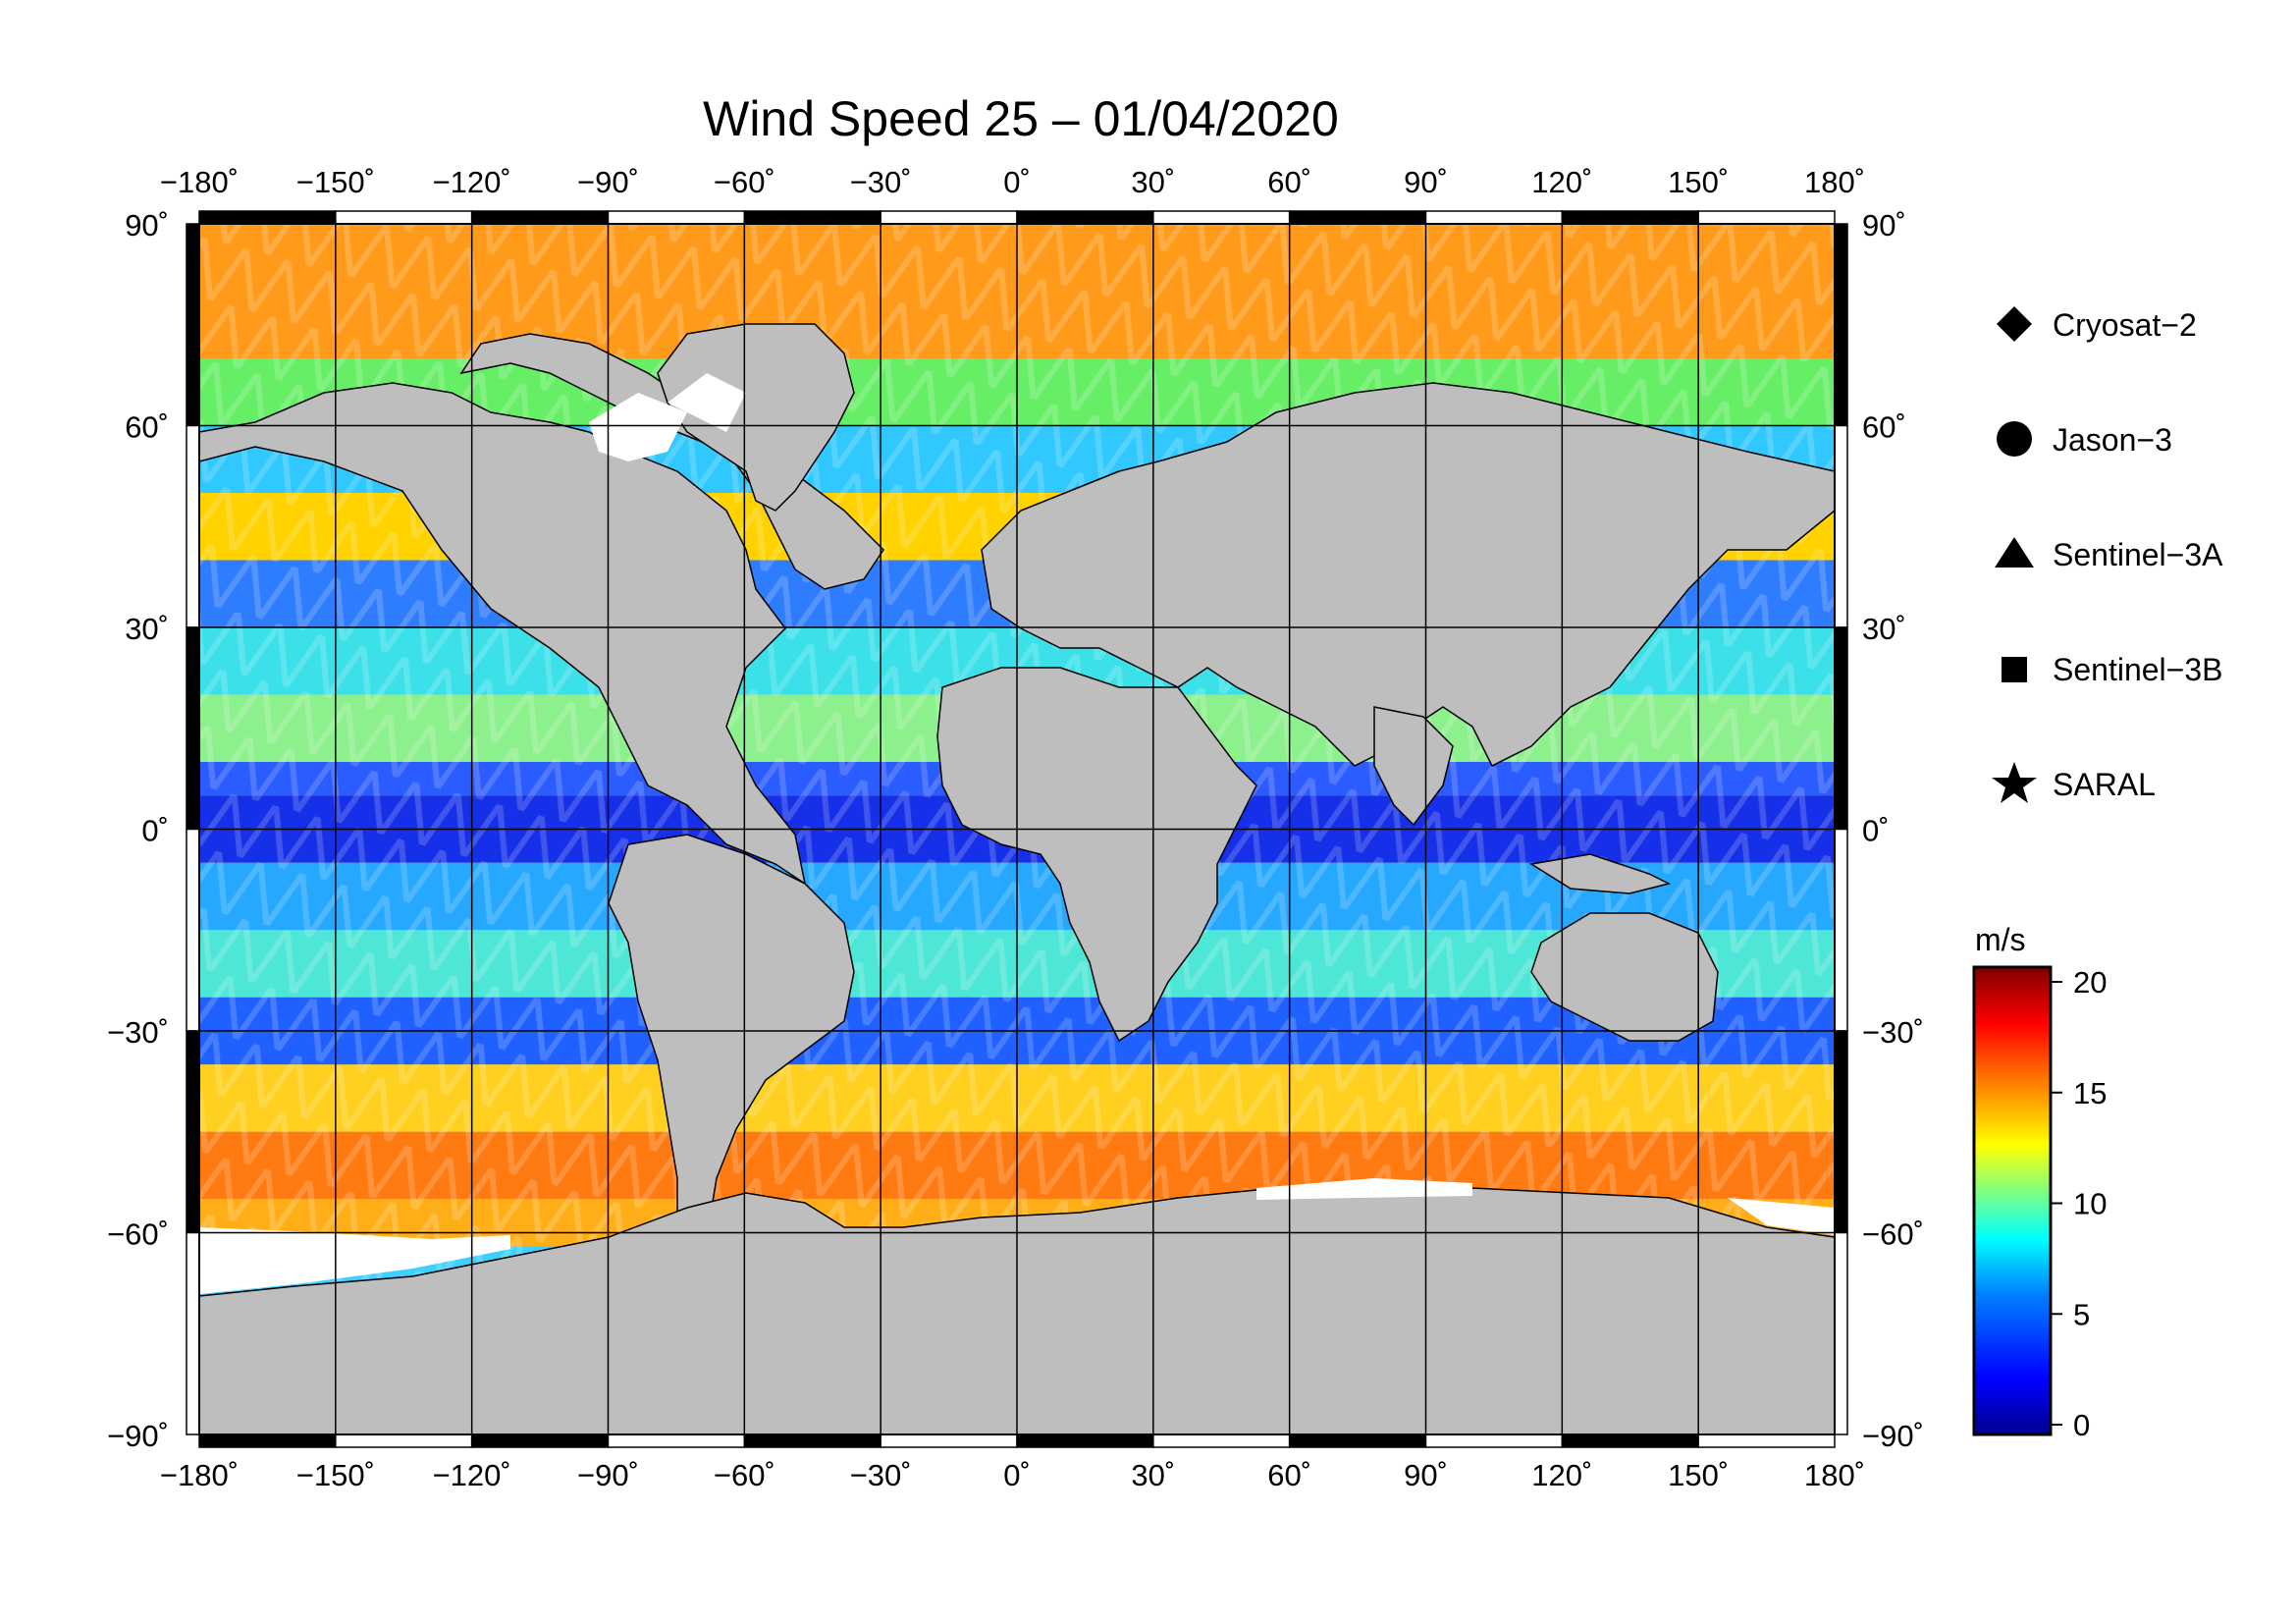 This screenshot has height=1623, width=2296. Describe the element at coordinates (2014, 439) in the screenshot. I see `circle-icon` at that location.